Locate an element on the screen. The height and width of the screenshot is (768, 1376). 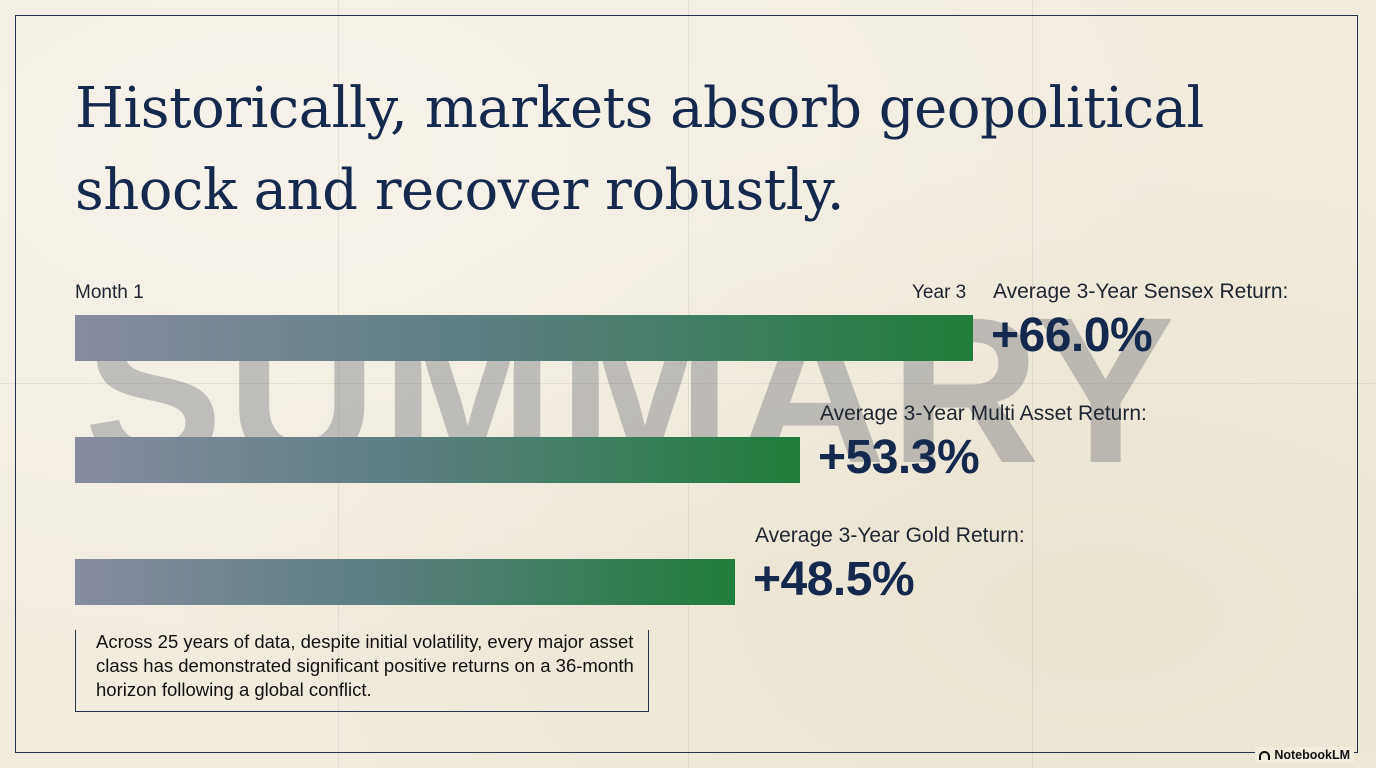
bar-label-gold: Average 3-Year Gold Return: is located at coordinates (890, 535).